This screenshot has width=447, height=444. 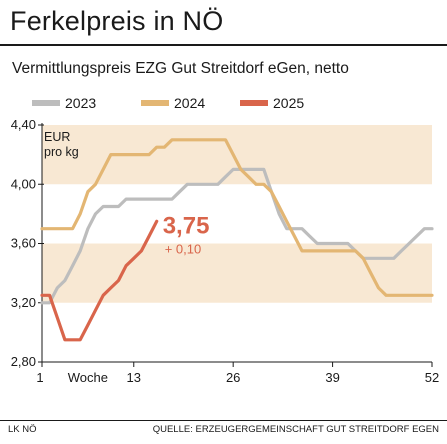 I want to click on y-tick-label: 3,20, so click(x=23, y=302).